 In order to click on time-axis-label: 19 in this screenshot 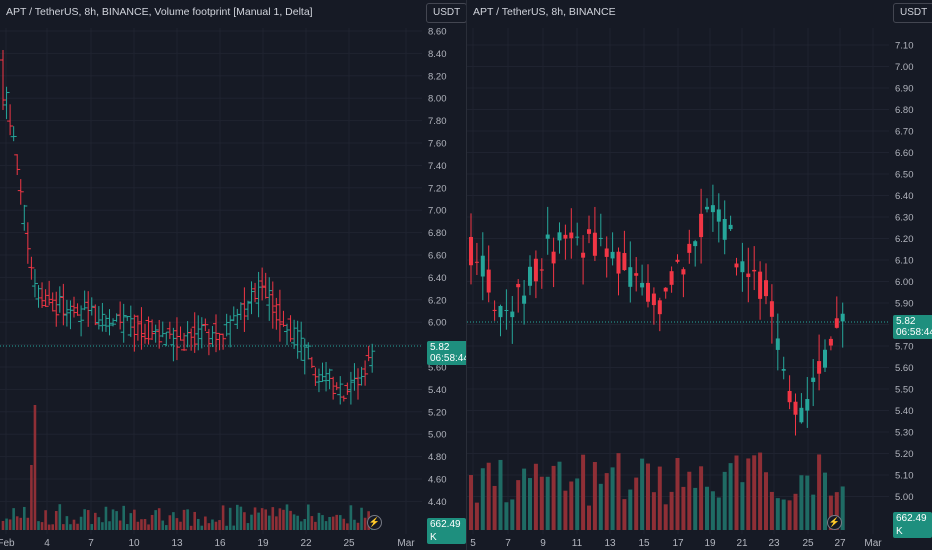, I will do `click(710, 543)`.